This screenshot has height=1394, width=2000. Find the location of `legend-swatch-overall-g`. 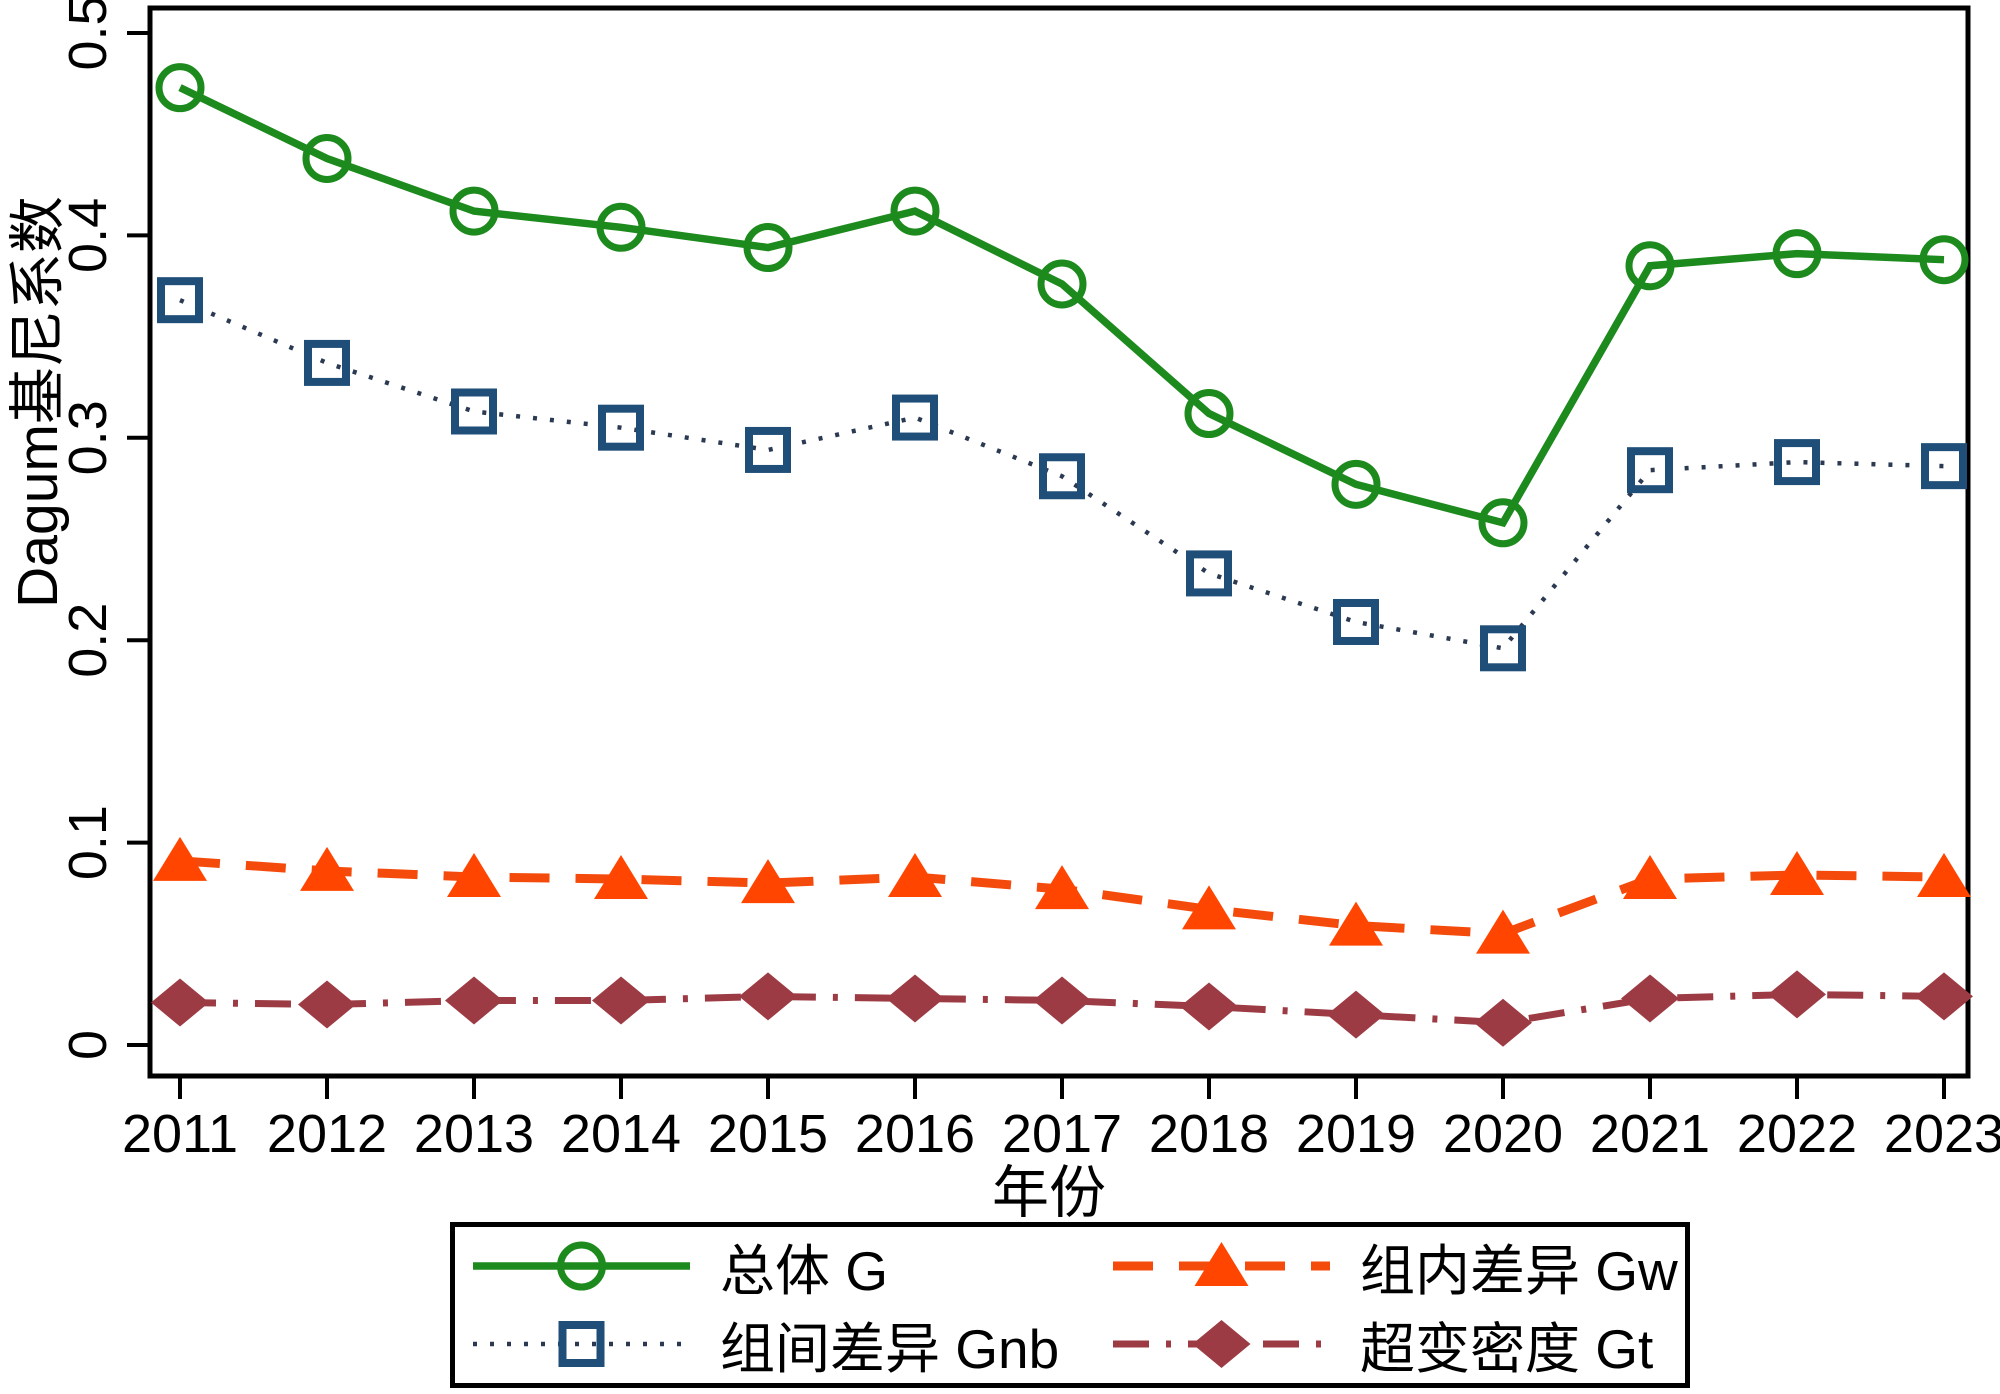

legend-swatch-overall-g is located at coordinates (581, 1266).